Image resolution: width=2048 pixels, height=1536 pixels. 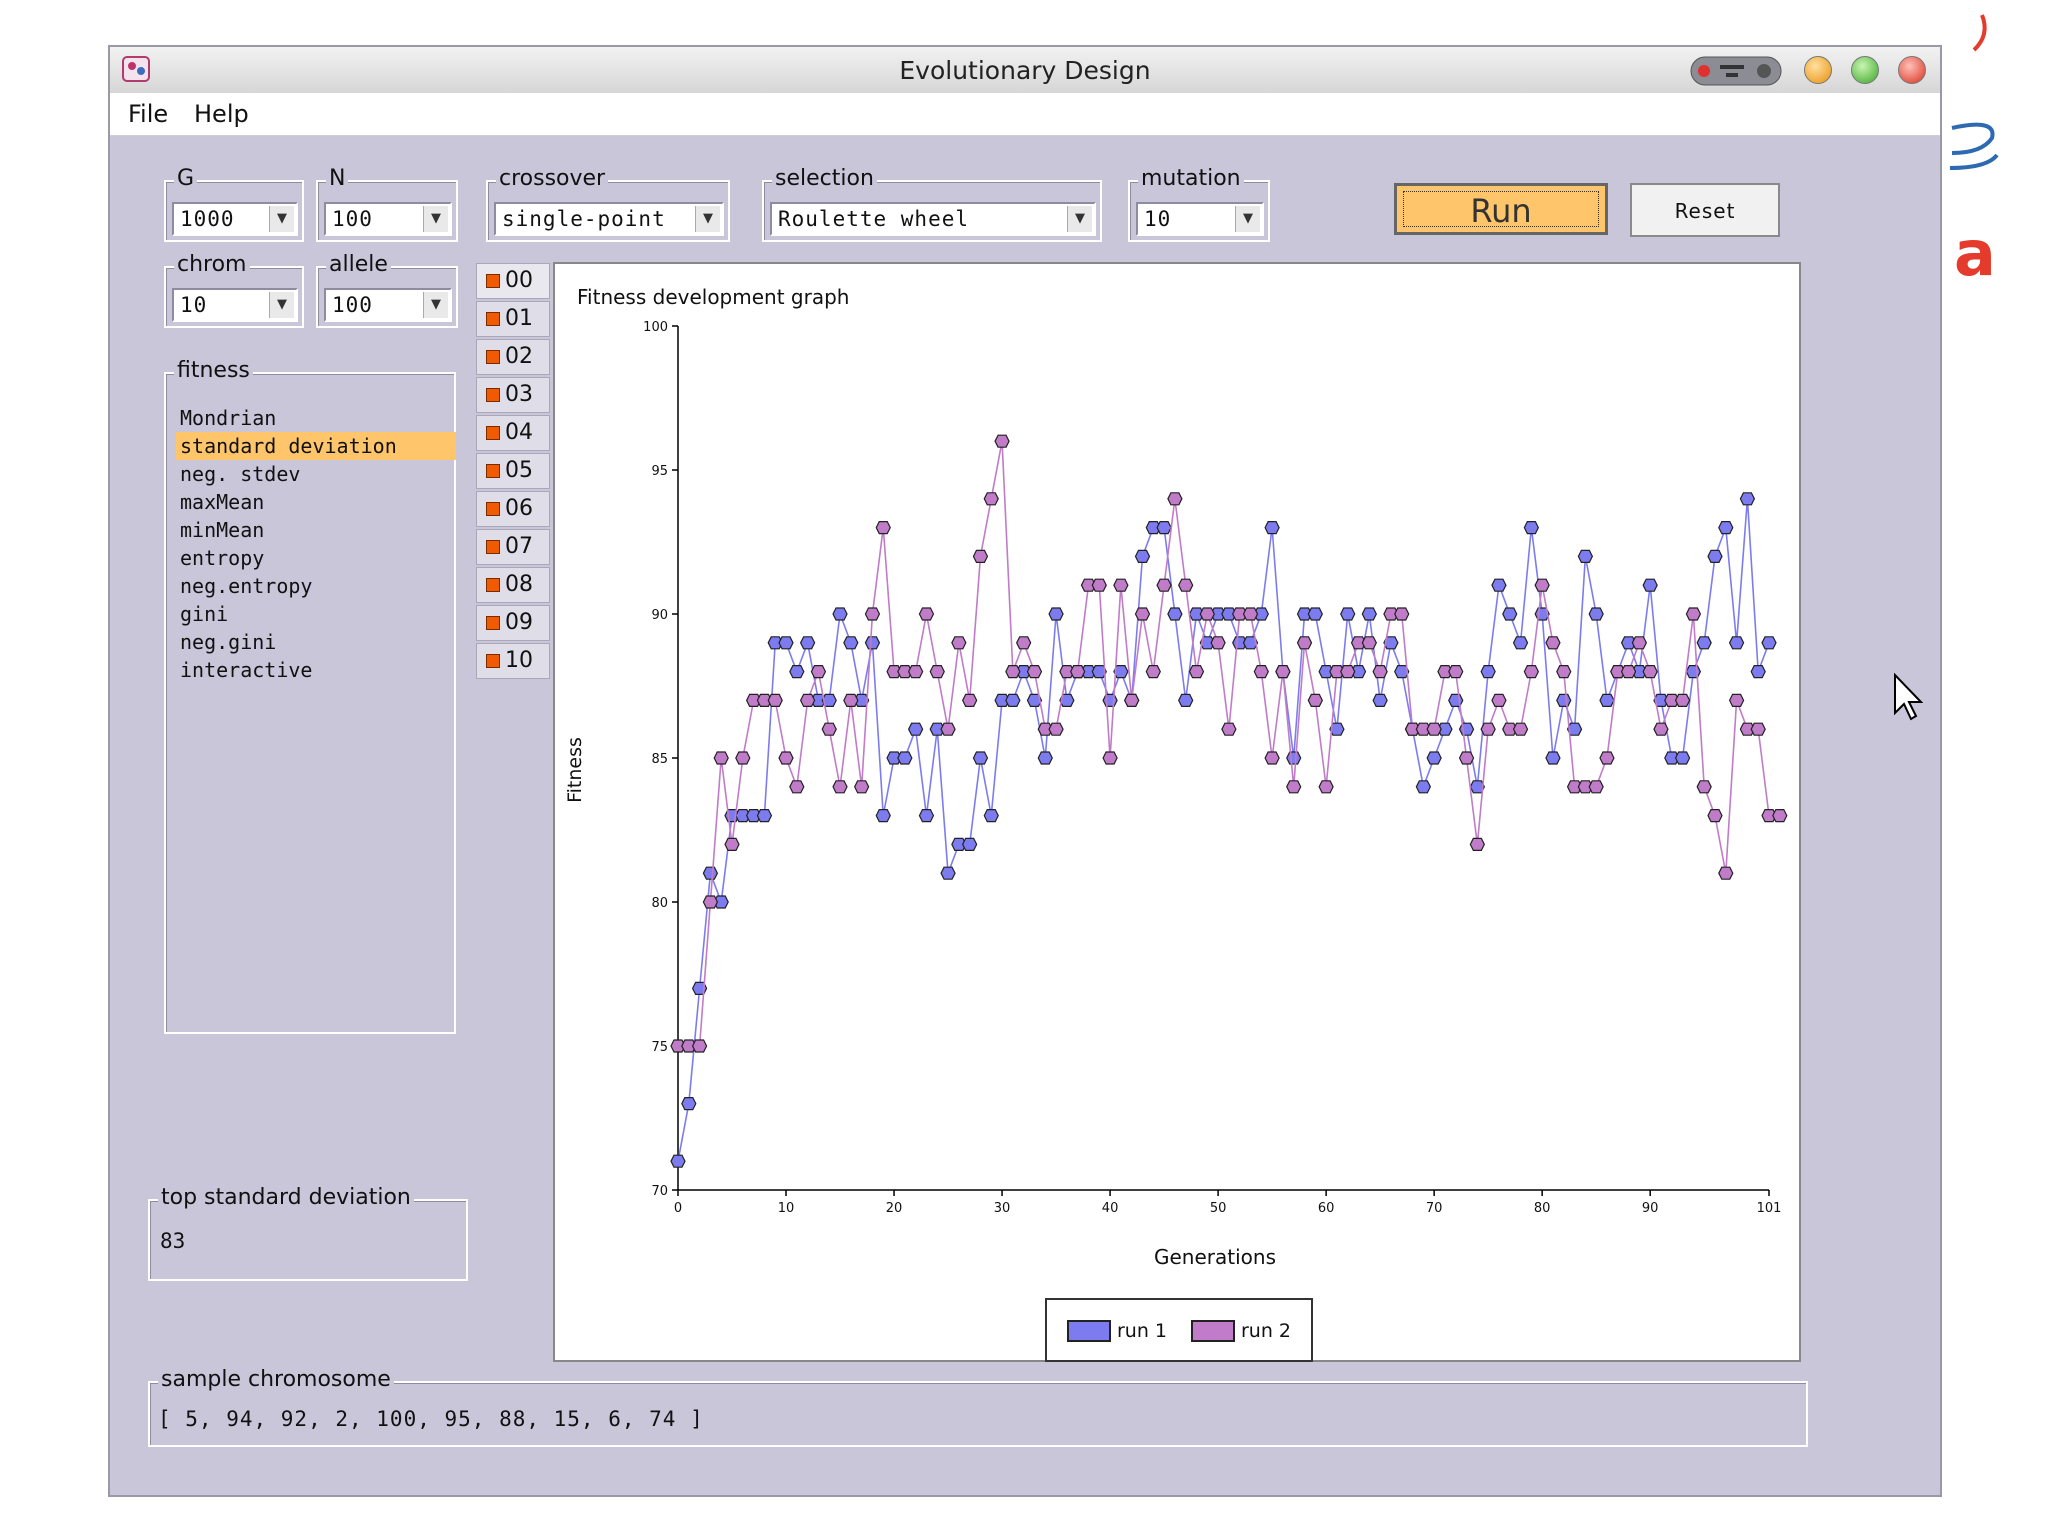 I want to click on selection-select: Roulette wheel ▼, so click(x=933, y=219).